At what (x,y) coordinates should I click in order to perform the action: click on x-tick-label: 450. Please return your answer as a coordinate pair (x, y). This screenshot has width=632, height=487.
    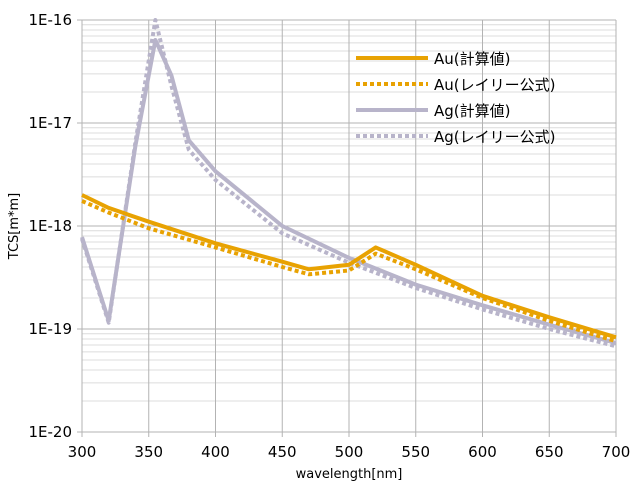
    Looking at the image, I should click on (282, 452).